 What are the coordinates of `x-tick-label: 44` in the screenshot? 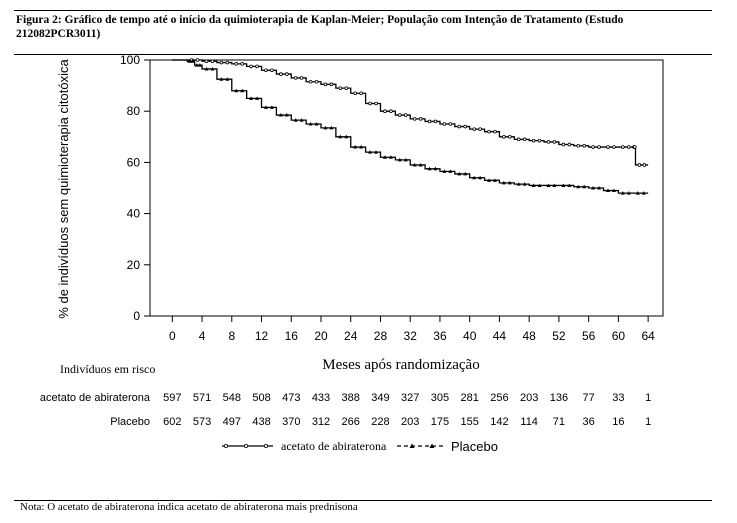 It's located at (500, 336).